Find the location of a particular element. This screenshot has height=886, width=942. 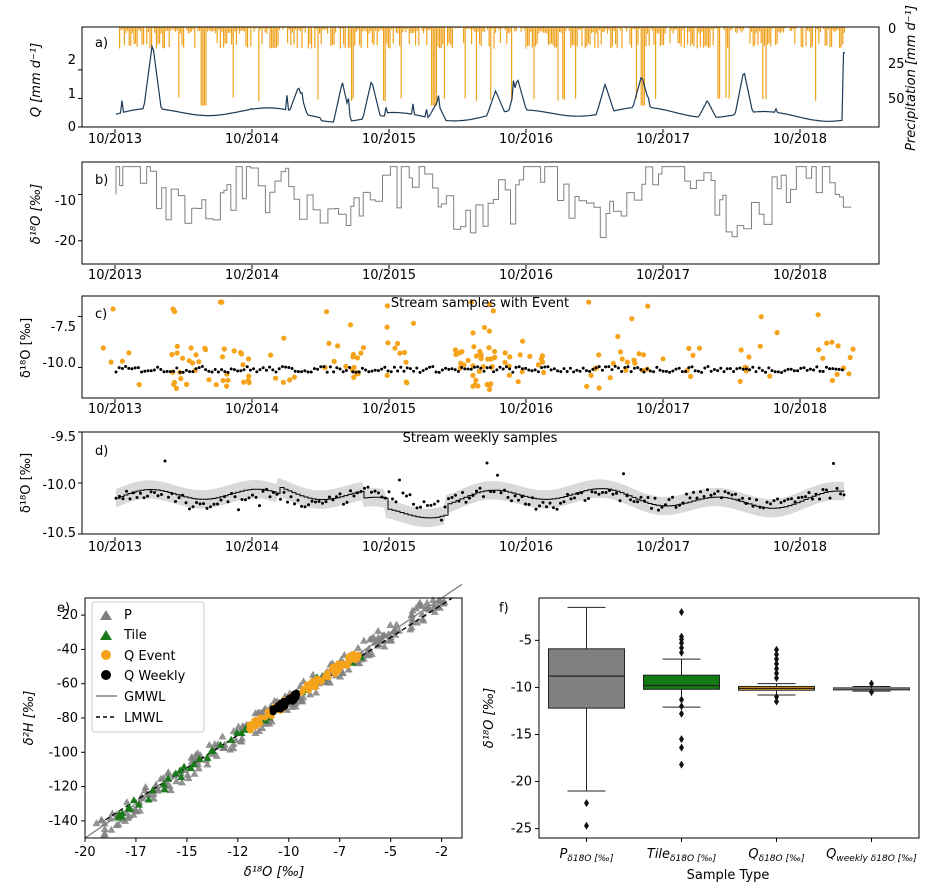

panel-c-xtick-label: 10/2018 is located at coordinates (800, 409).